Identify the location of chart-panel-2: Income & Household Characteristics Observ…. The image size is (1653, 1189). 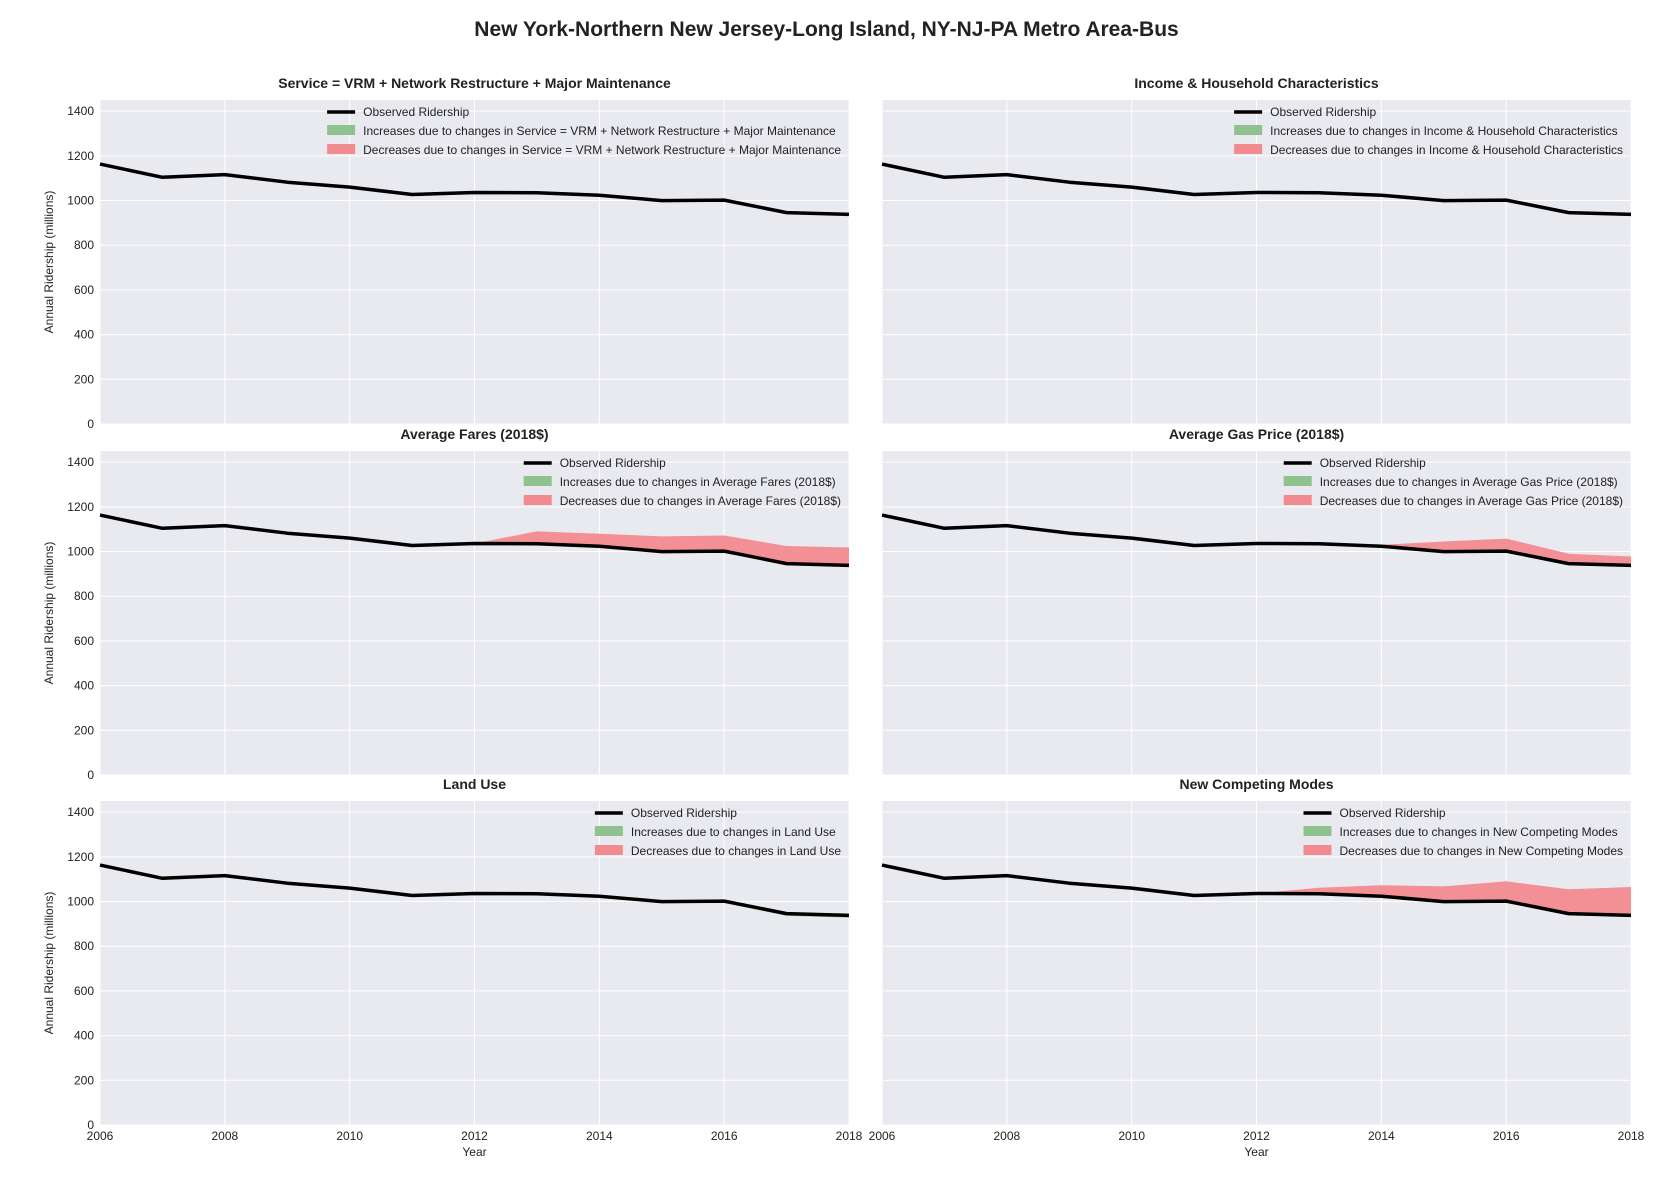
(1256, 250).